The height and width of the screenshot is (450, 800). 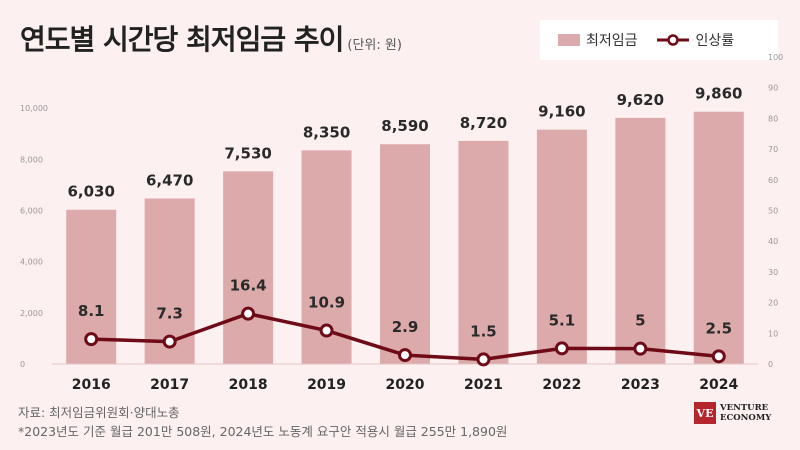 I want to click on bar-value-label: 6,470, so click(x=169, y=180).